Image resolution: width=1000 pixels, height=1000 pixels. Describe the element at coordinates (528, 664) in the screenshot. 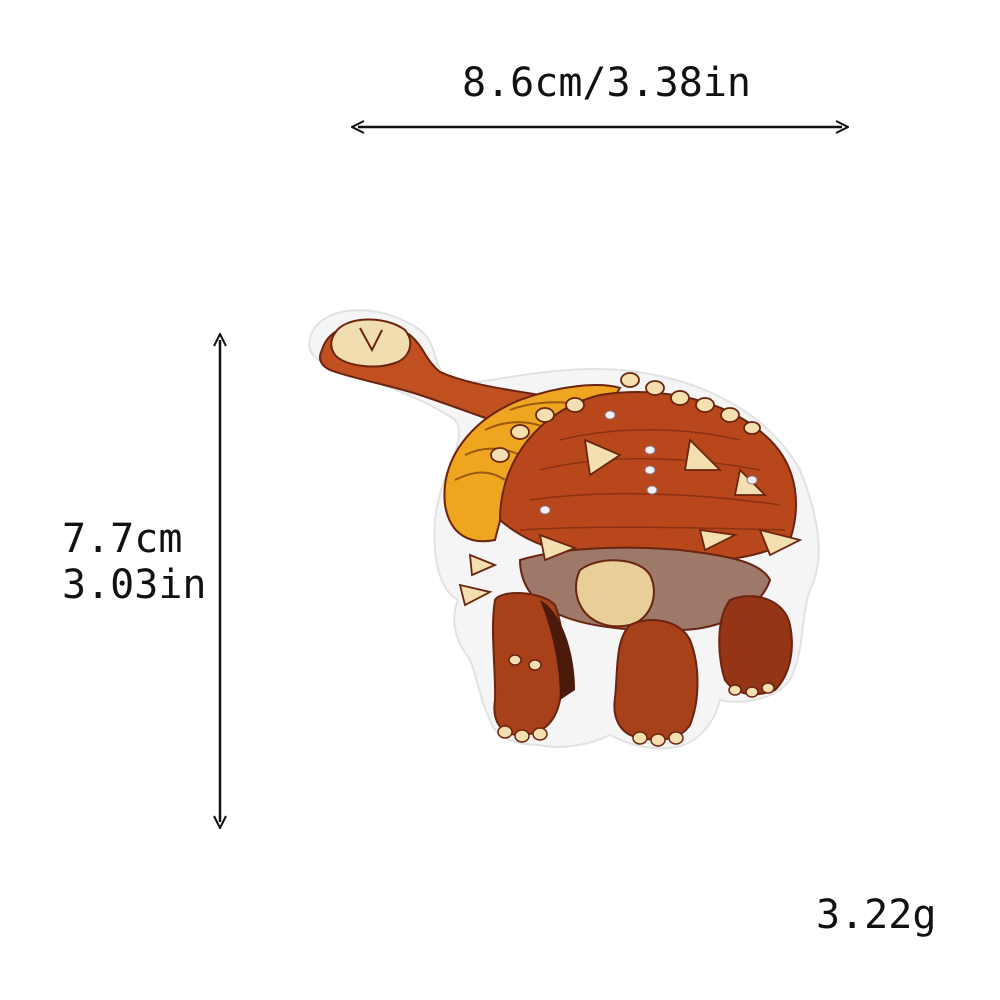

I see `front-left-leg` at that location.